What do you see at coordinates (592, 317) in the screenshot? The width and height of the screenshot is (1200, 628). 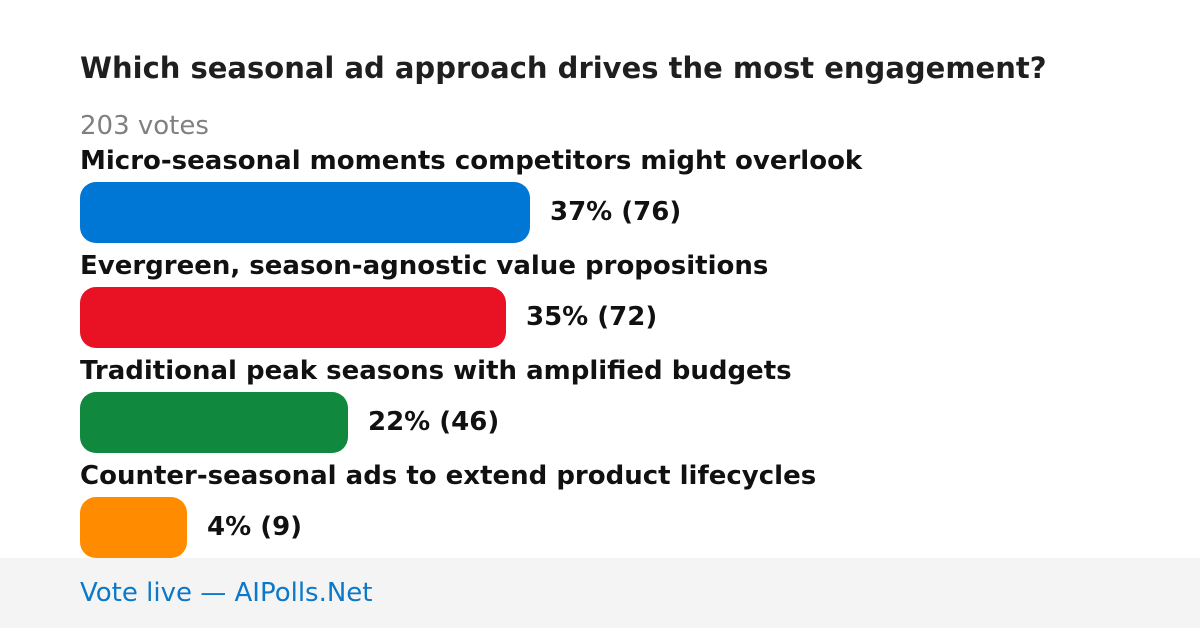 I see `result-label: 35% (72)` at bounding box center [592, 317].